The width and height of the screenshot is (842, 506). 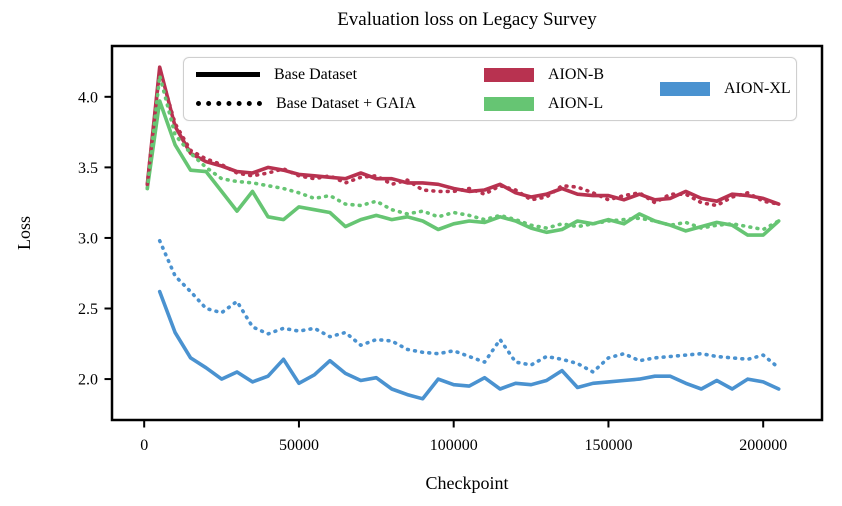 What do you see at coordinates (316, 74) in the screenshot?
I see `legend-entry-label: Base Dataset` at bounding box center [316, 74].